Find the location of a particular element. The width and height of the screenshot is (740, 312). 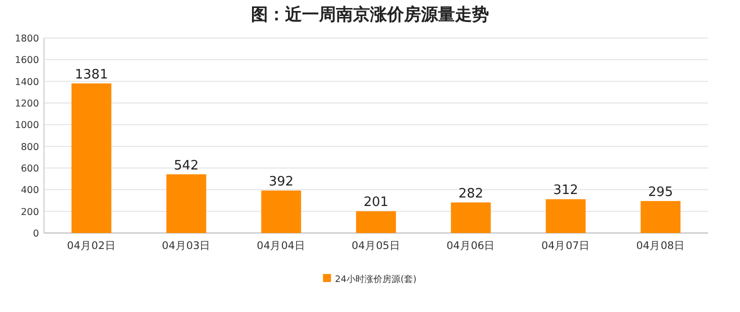

y-tick-label: 200 is located at coordinates (29, 212).